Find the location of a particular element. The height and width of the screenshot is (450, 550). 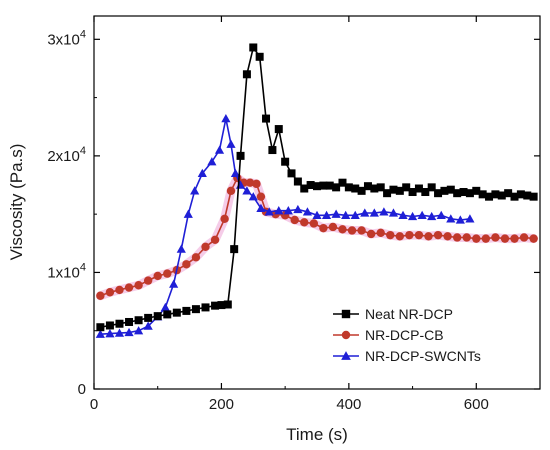

legend-marker-nr-dcp-swcnts is located at coordinates (346, 355).